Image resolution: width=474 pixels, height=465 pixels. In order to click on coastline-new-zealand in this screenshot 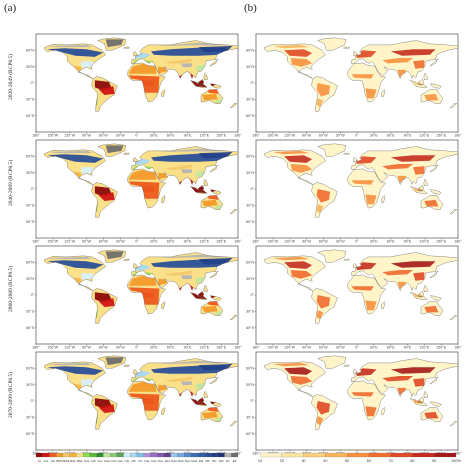, I will do `click(453, 317)`.